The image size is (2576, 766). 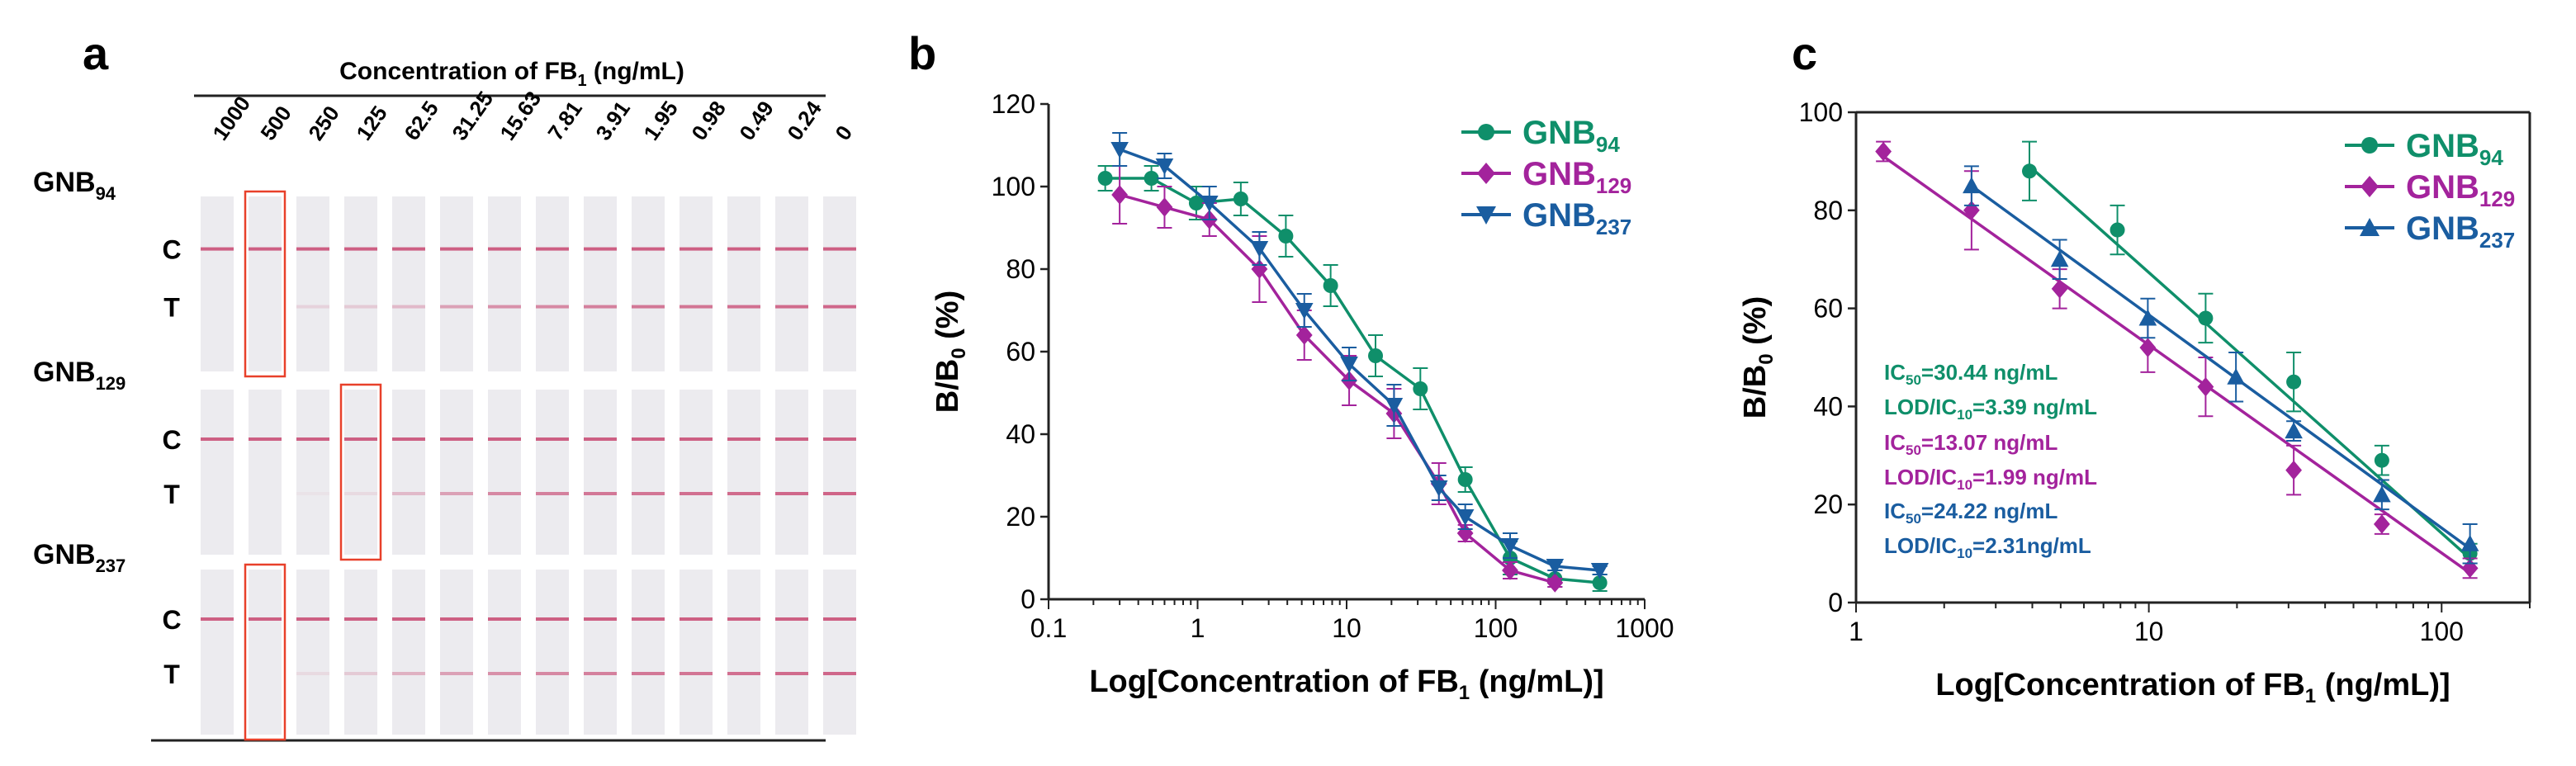 I want to click on series-line, so click(x=1352, y=381).